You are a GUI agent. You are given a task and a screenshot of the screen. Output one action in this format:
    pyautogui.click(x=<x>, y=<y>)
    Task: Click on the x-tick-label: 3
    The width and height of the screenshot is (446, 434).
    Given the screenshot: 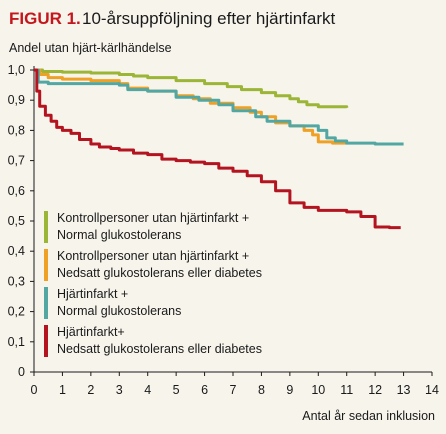 What is the action you would take?
    pyautogui.click(x=119, y=390)
    